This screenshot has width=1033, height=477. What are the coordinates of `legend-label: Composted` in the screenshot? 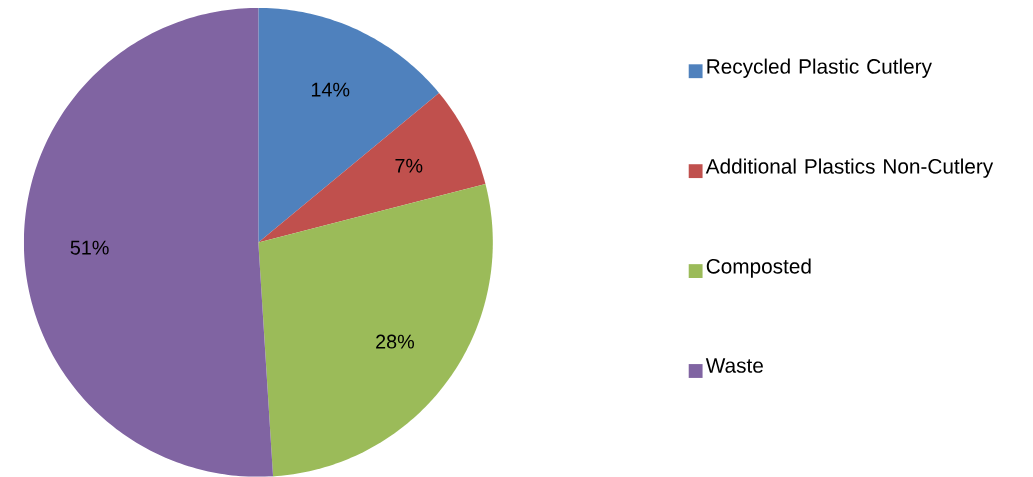 It's located at (758, 268).